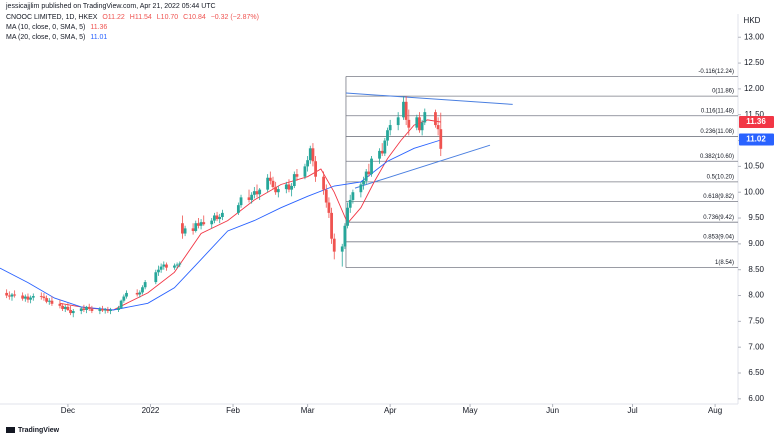 The height and width of the screenshot is (440, 774). Describe the element at coordinates (717, 132) in the screenshot. I see `fib-label: 0.236(11.08)` at that location.